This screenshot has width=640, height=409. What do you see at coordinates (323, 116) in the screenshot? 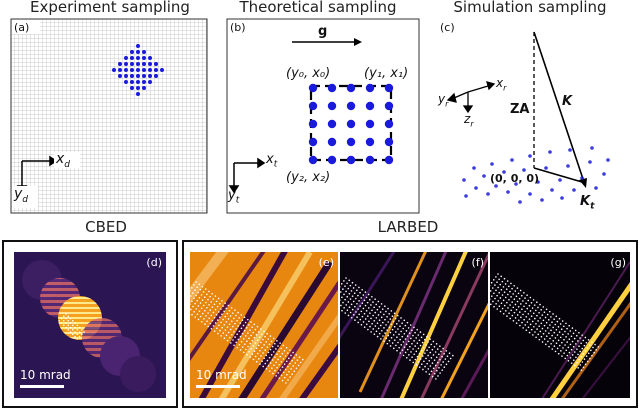
I see `theoretical-figure` at bounding box center [323, 116].